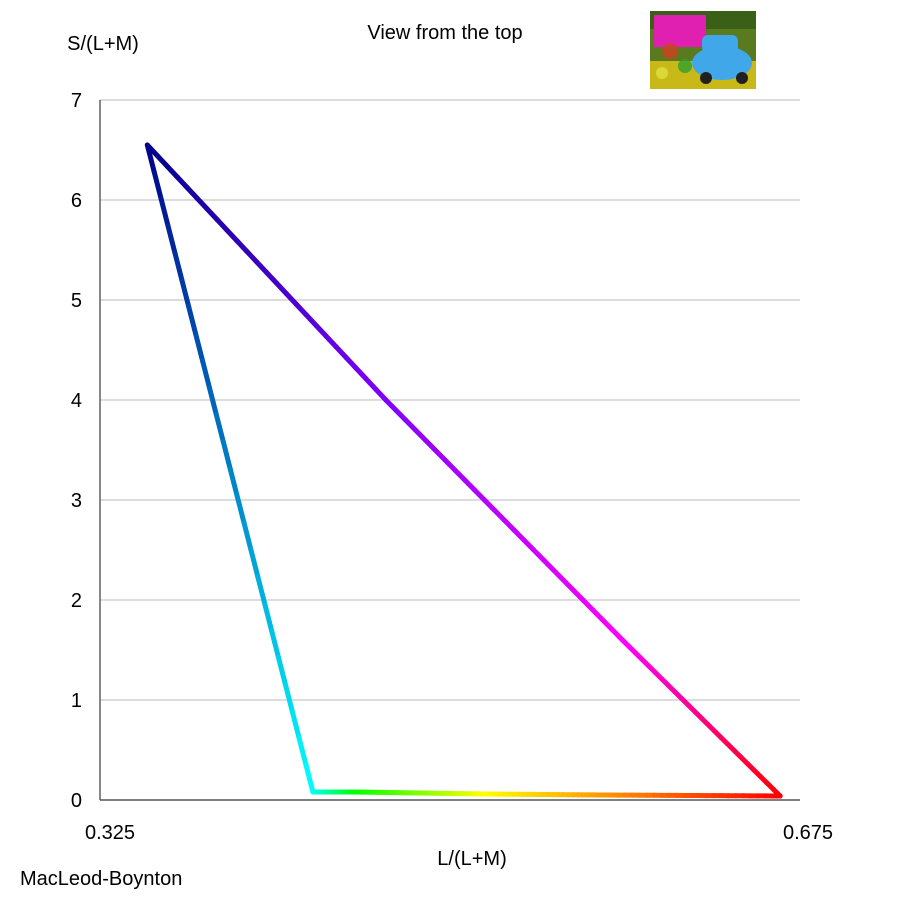  Describe the element at coordinates (110, 833) in the screenshot. I see `x-tick-label: 0.325` at that location.